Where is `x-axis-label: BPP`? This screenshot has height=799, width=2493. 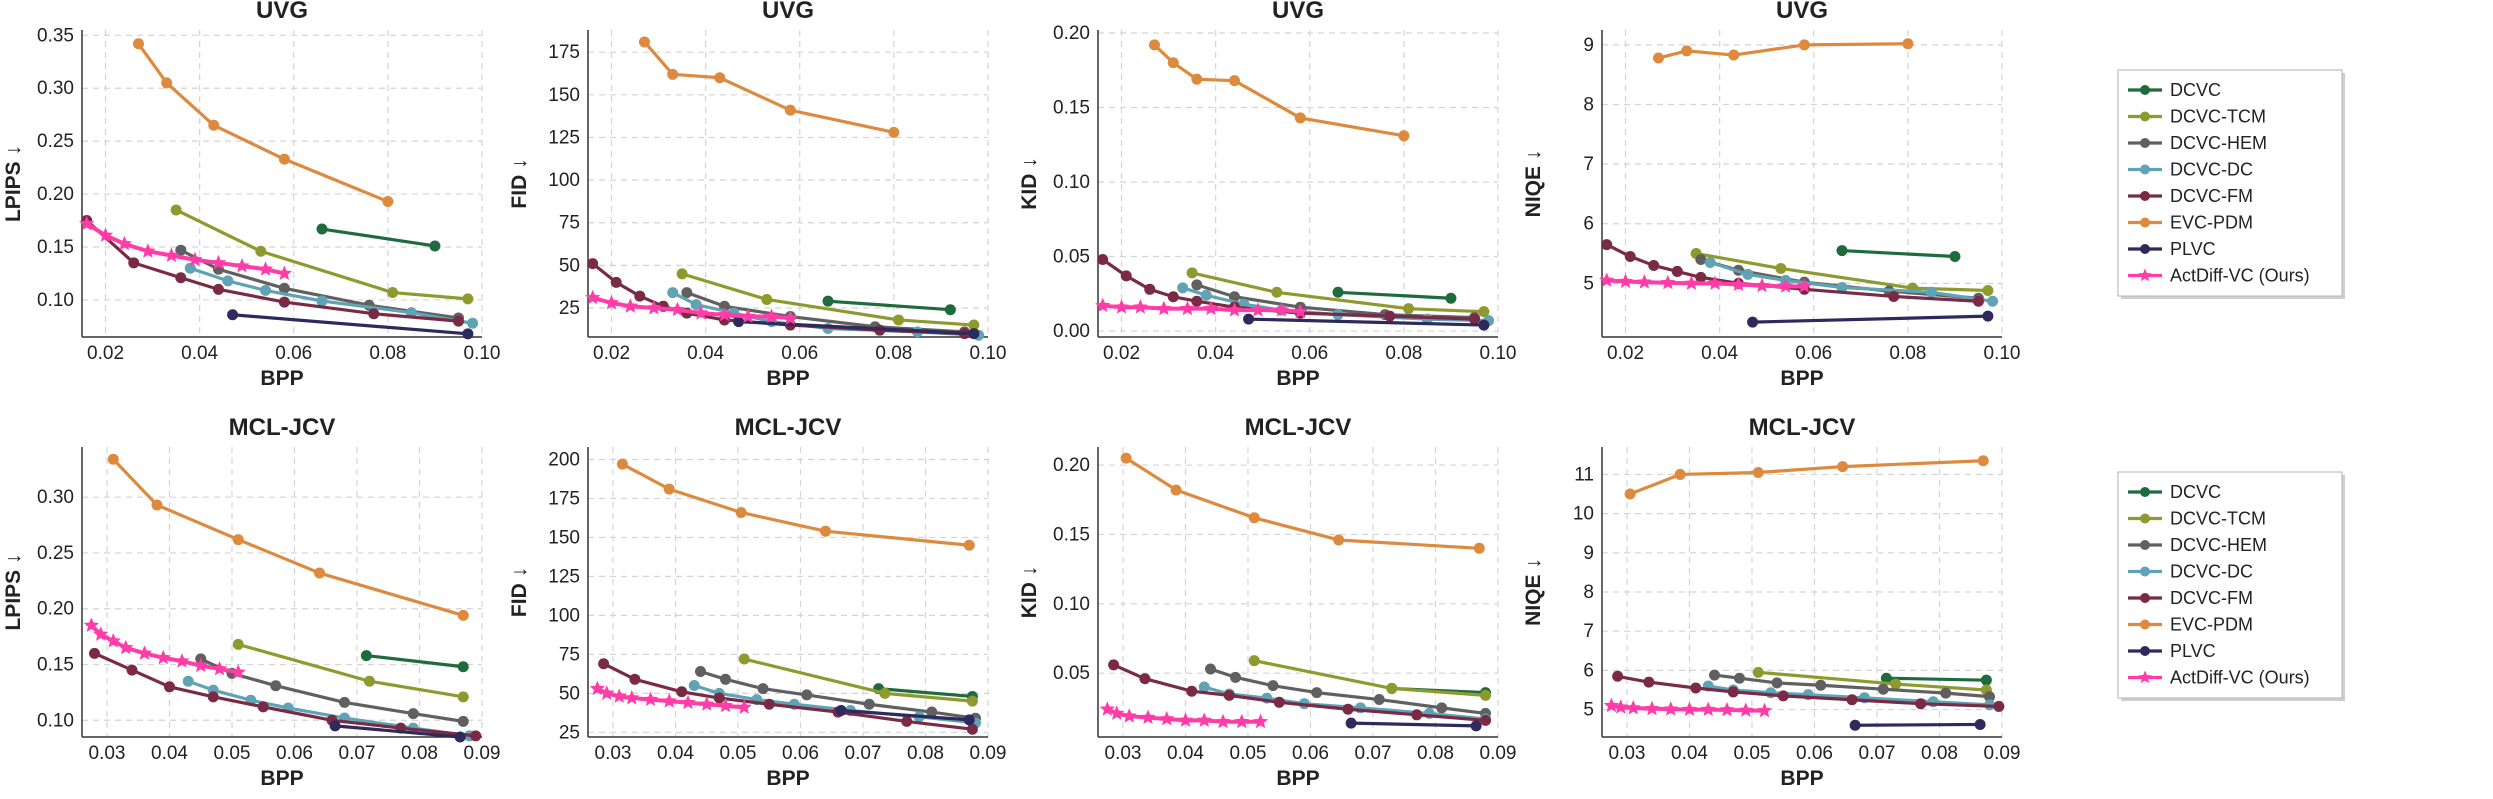
x-axis-label: BPP is located at coordinates (787, 778).